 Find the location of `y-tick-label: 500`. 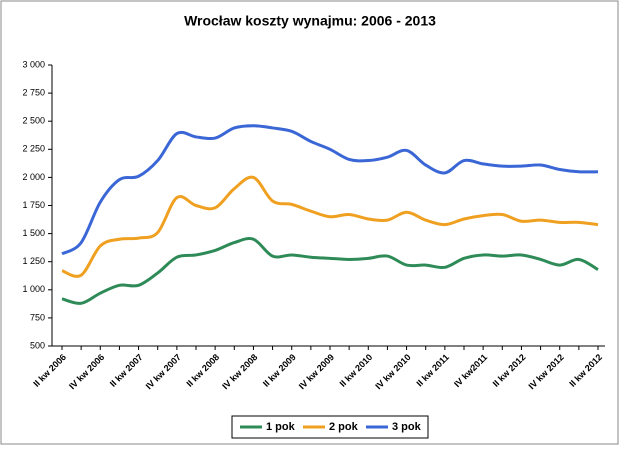

y-tick-label: 500 is located at coordinates (37, 345).